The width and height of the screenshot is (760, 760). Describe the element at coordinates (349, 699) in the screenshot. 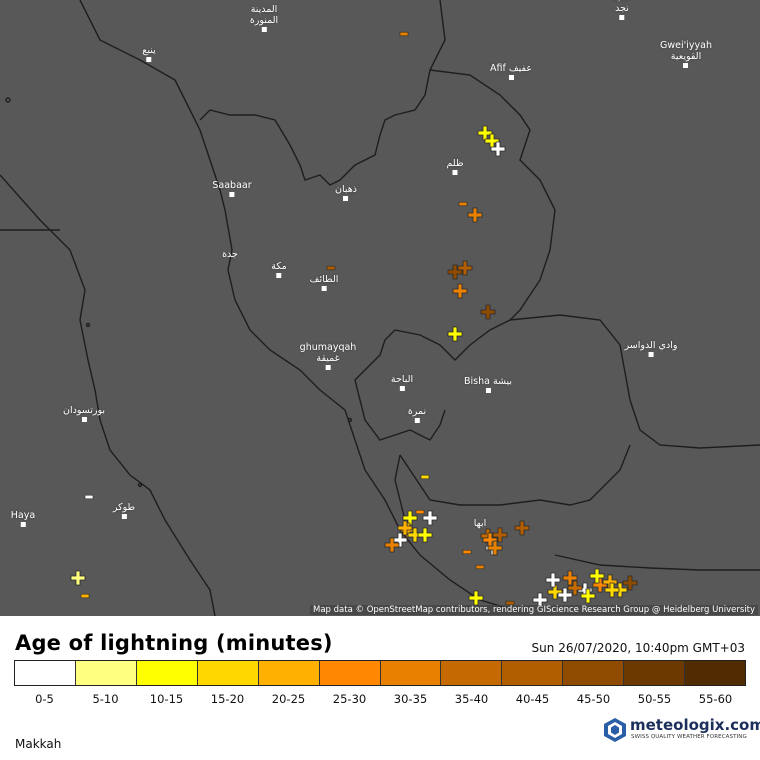

I see `legend-label-25-30: 25-30` at that location.